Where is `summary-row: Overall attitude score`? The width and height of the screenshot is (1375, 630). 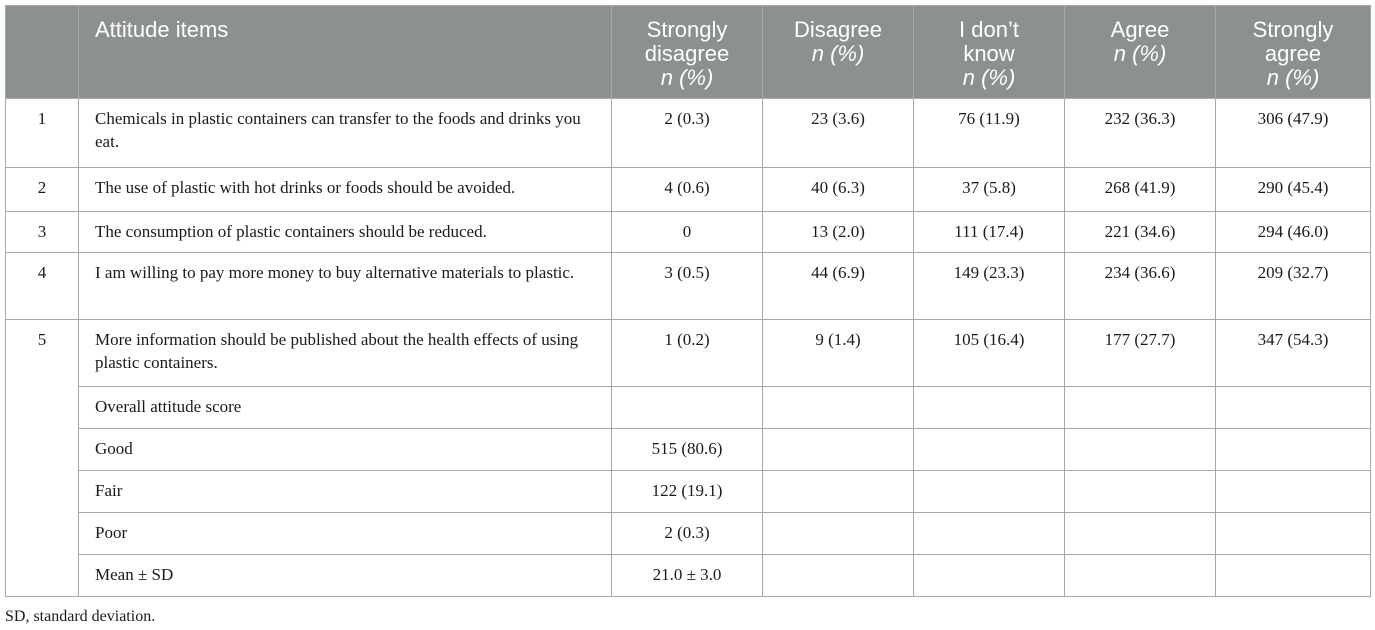
summary-row: Overall attitude score is located at coordinates (688, 407).